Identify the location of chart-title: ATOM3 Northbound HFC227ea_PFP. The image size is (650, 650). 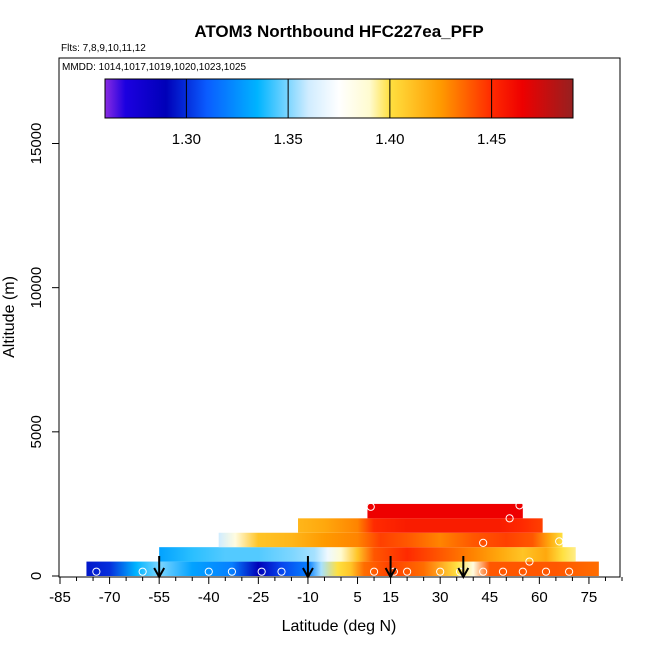
(338, 31).